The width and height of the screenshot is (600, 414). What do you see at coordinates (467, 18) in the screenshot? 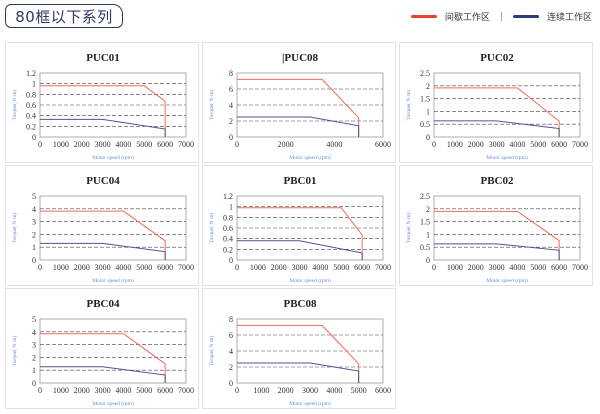
I see `legend-label-intermittent: 间歇工作区` at bounding box center [467, 18].